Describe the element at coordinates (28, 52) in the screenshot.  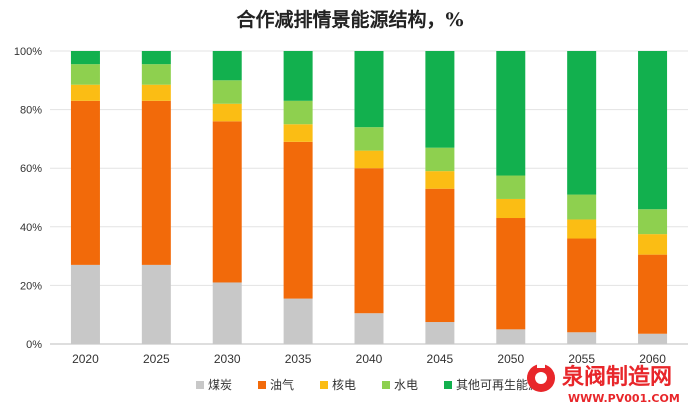
I see `y-tick-label: 100%` at that location.